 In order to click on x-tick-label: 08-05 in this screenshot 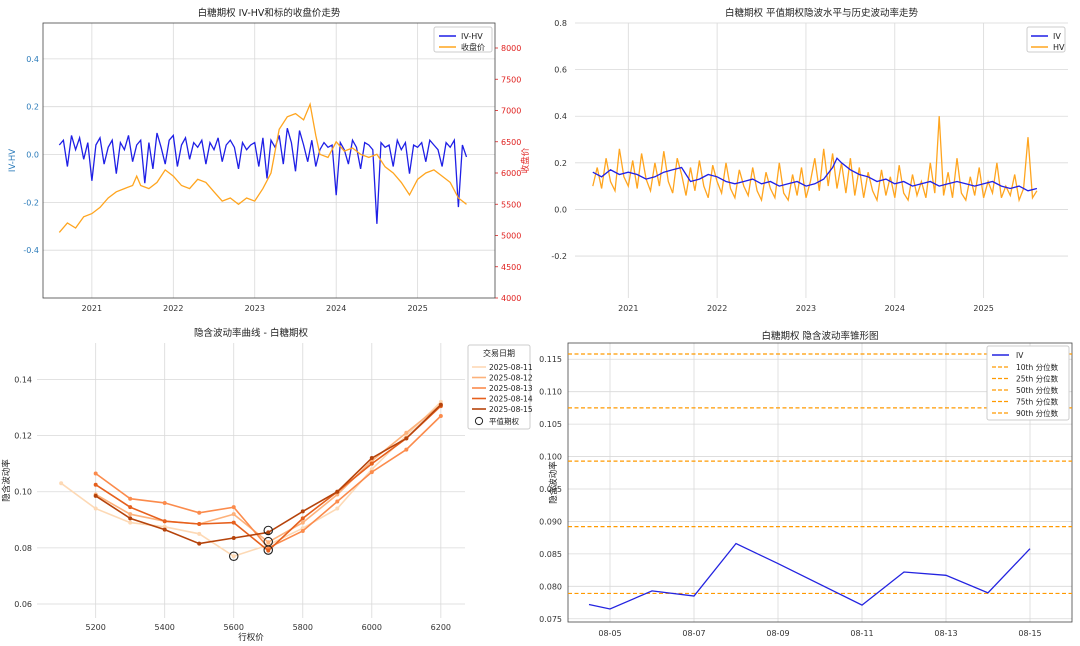, I will do `click(609, 633)`.